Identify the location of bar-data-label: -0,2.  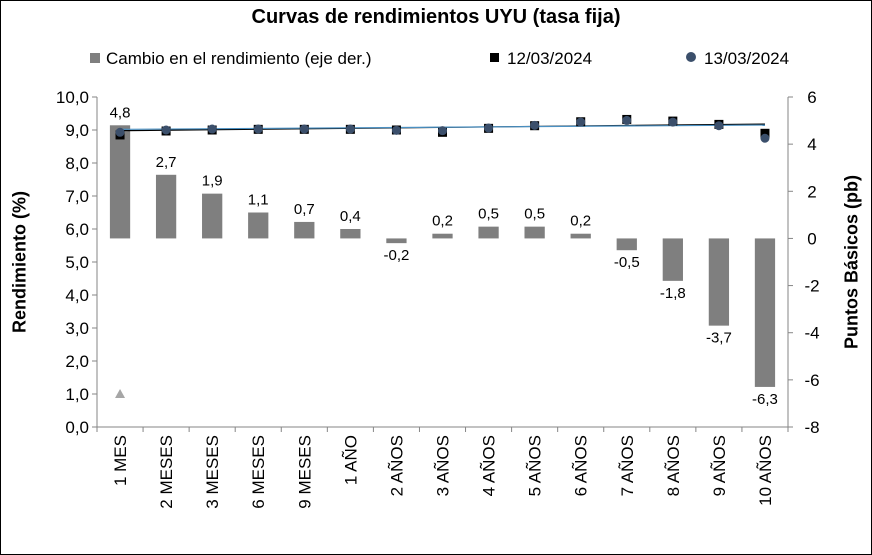
(397, 255).